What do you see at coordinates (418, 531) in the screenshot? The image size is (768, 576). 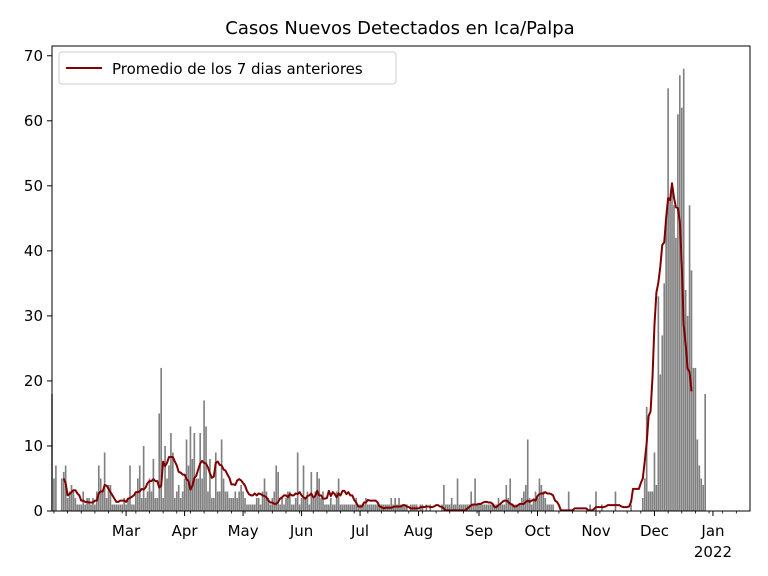 I see `x-tick-label: Aug` at bounding box center [418, 531].